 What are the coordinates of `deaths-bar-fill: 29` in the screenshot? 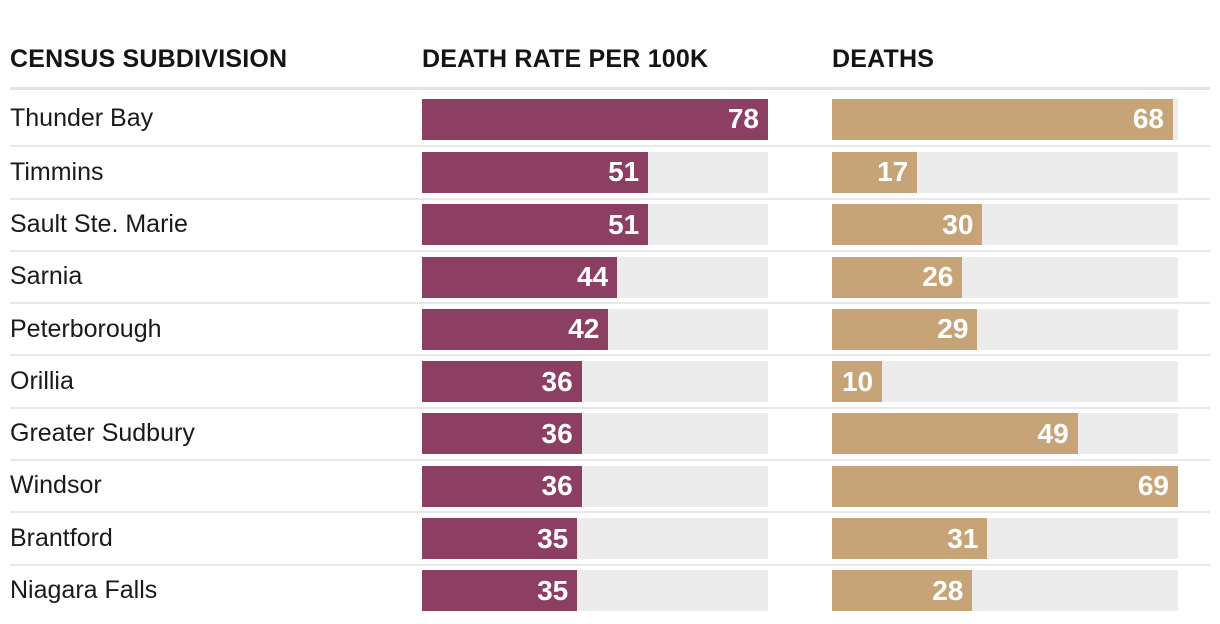 It's located at (905, 329).